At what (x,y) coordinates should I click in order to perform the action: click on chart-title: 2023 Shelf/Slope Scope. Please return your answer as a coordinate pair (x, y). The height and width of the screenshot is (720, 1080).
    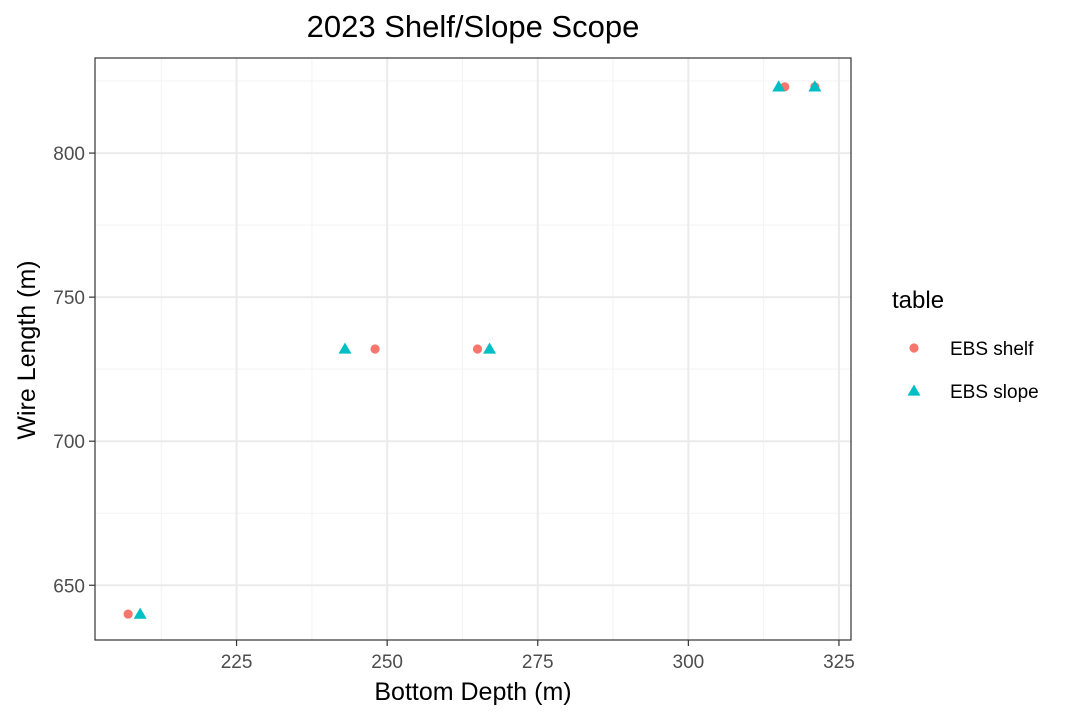
    Looking at the image, I should click on (473, 26).